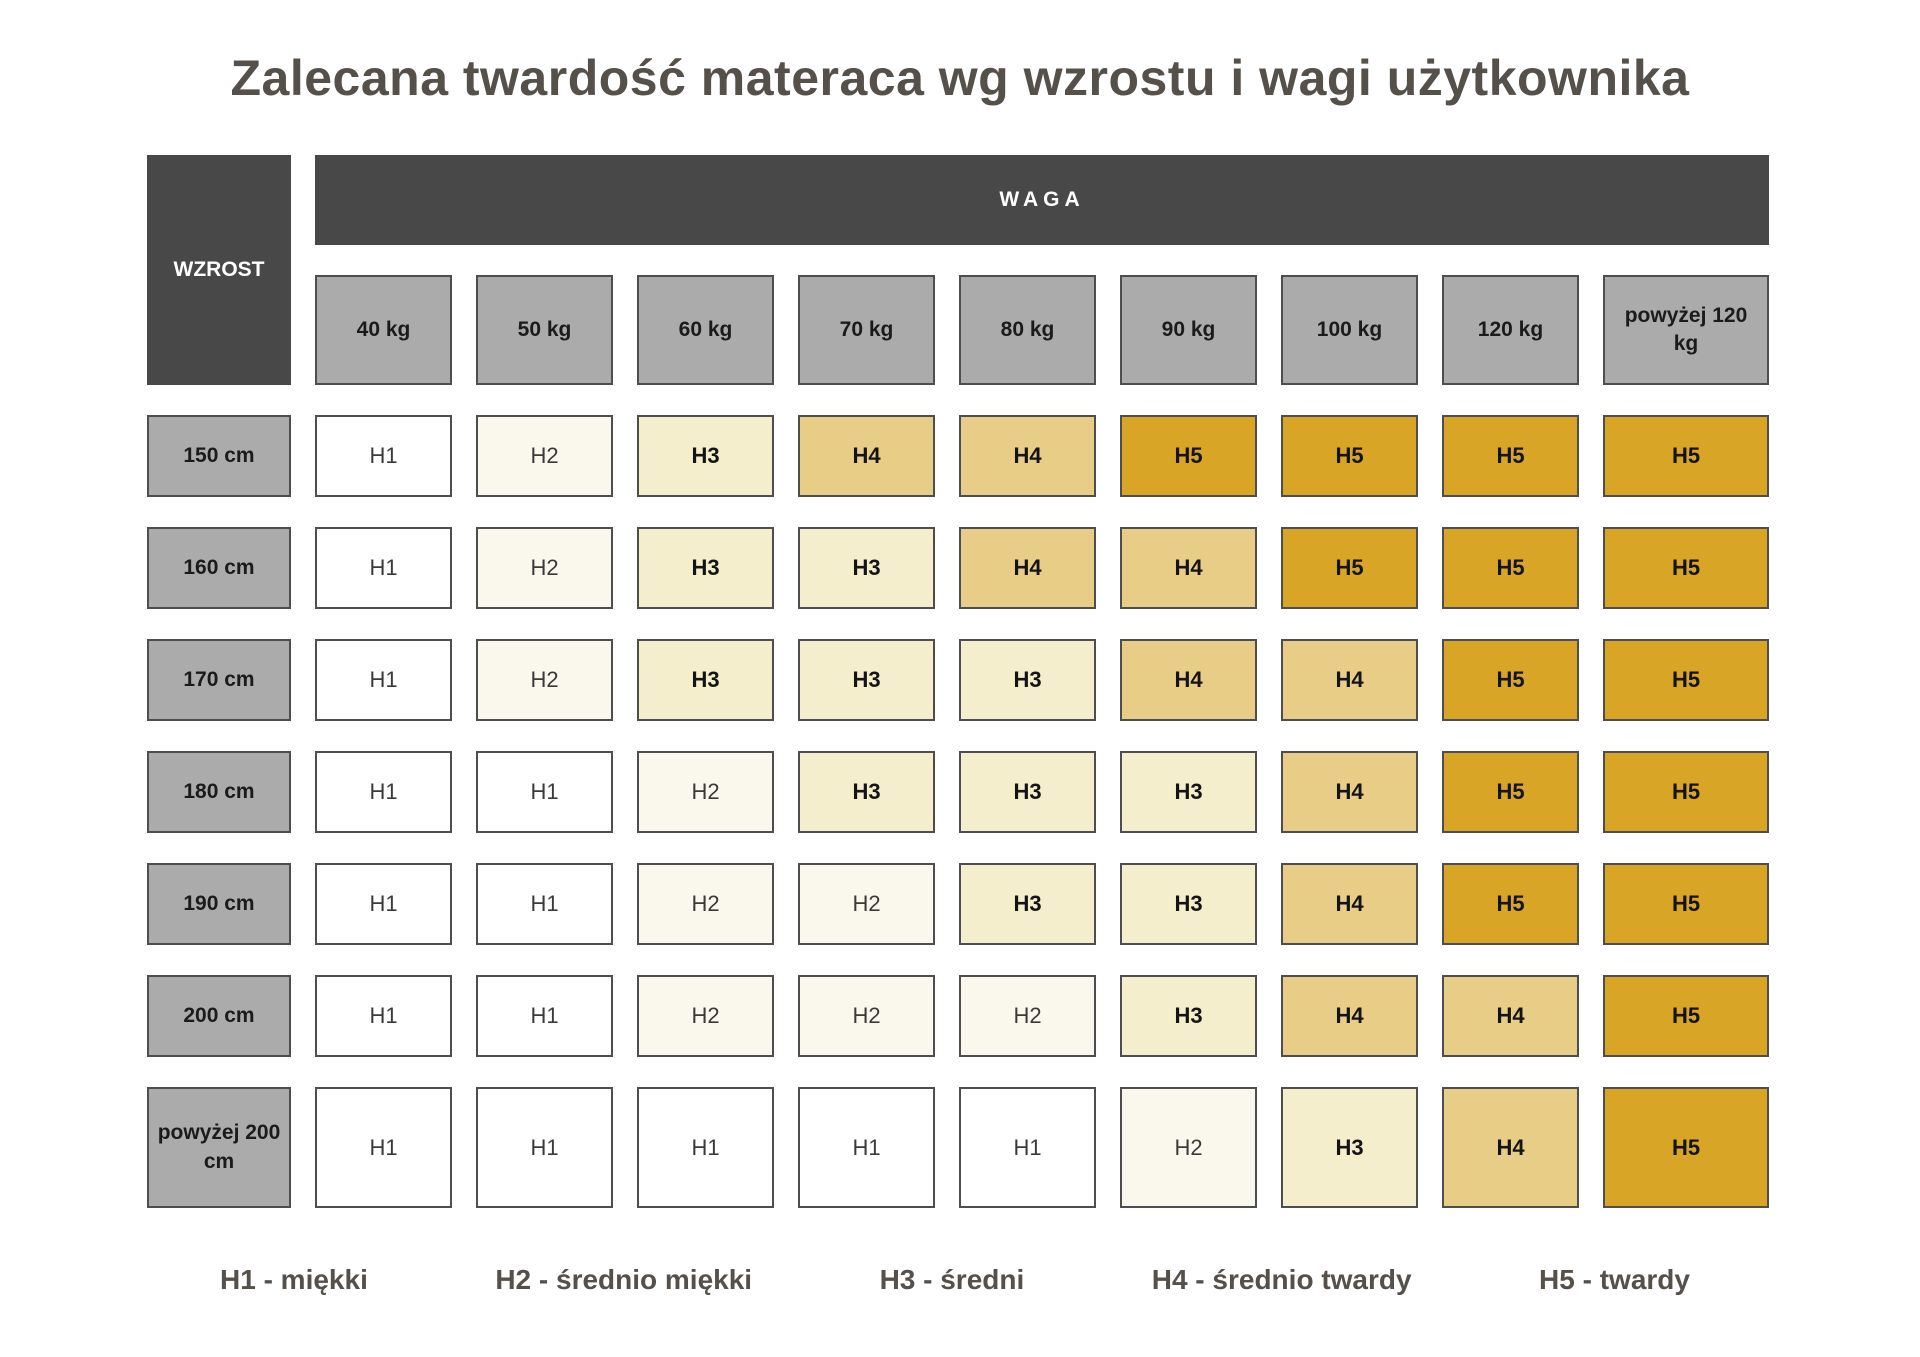 Image resolution: width=1920 pixels, height=1357 pixels. I want to click on weight-column-header: 60 kg, so click(705, 330).